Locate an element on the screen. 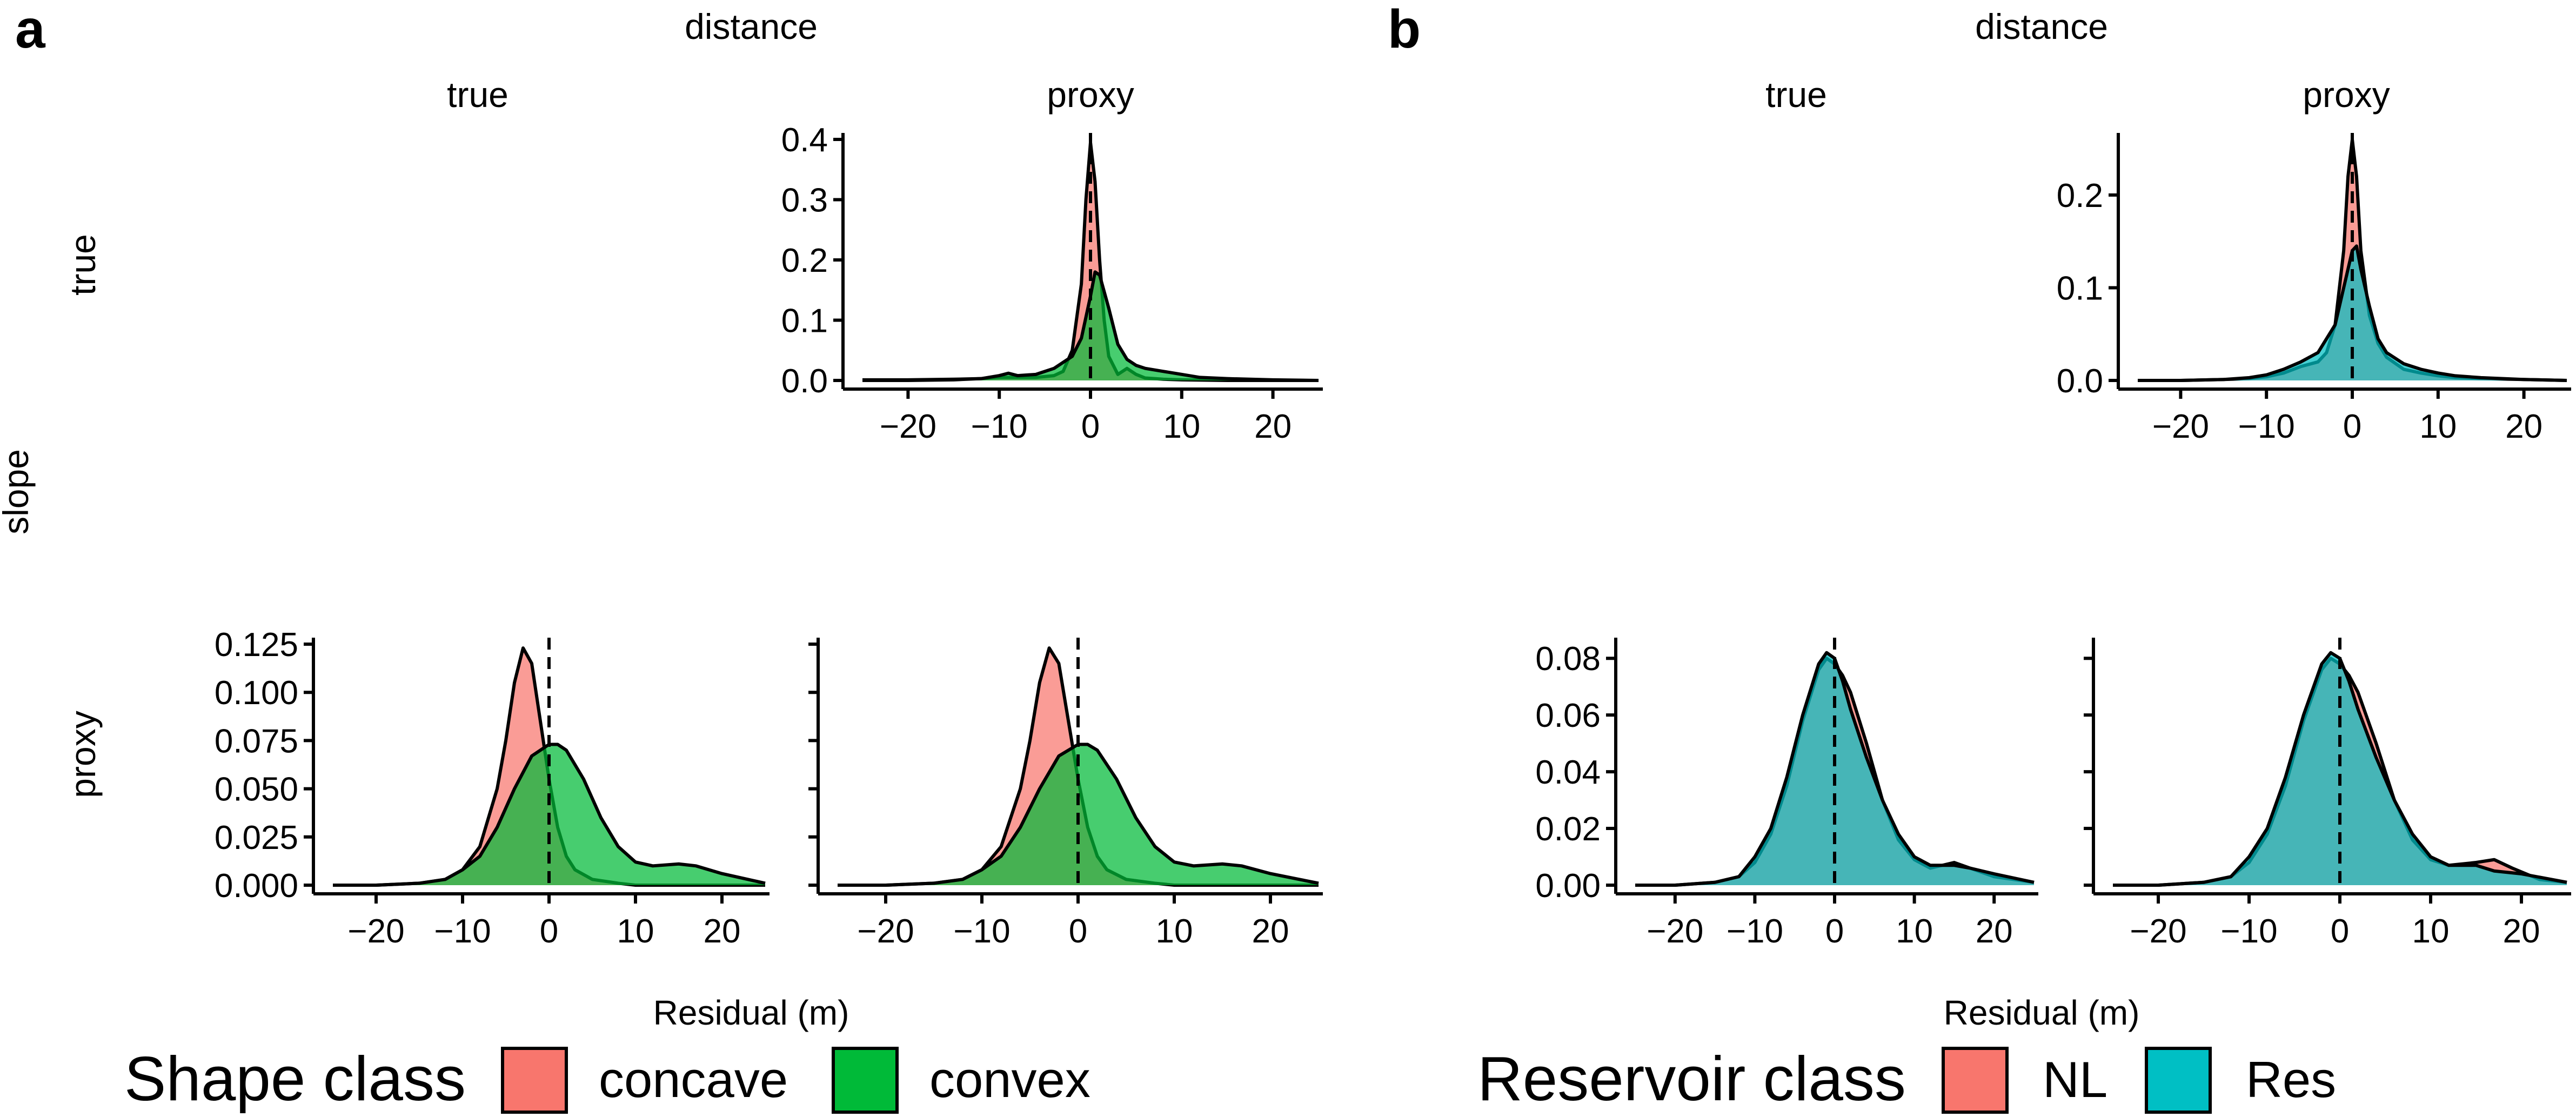  density-area-convex is located at coordinates (1090, 326).